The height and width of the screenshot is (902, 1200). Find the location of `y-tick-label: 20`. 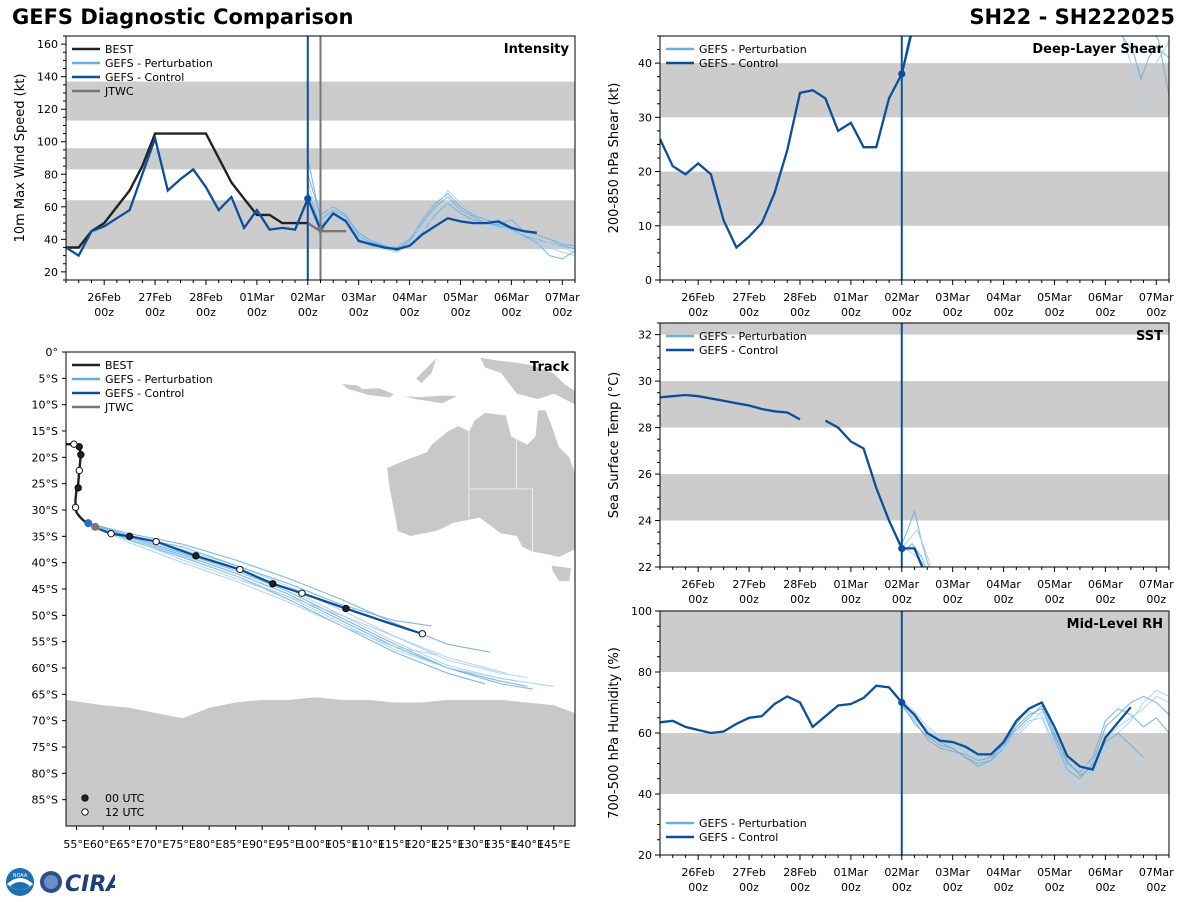

y-tick-label: 20 is located at coordinates (51, 272).